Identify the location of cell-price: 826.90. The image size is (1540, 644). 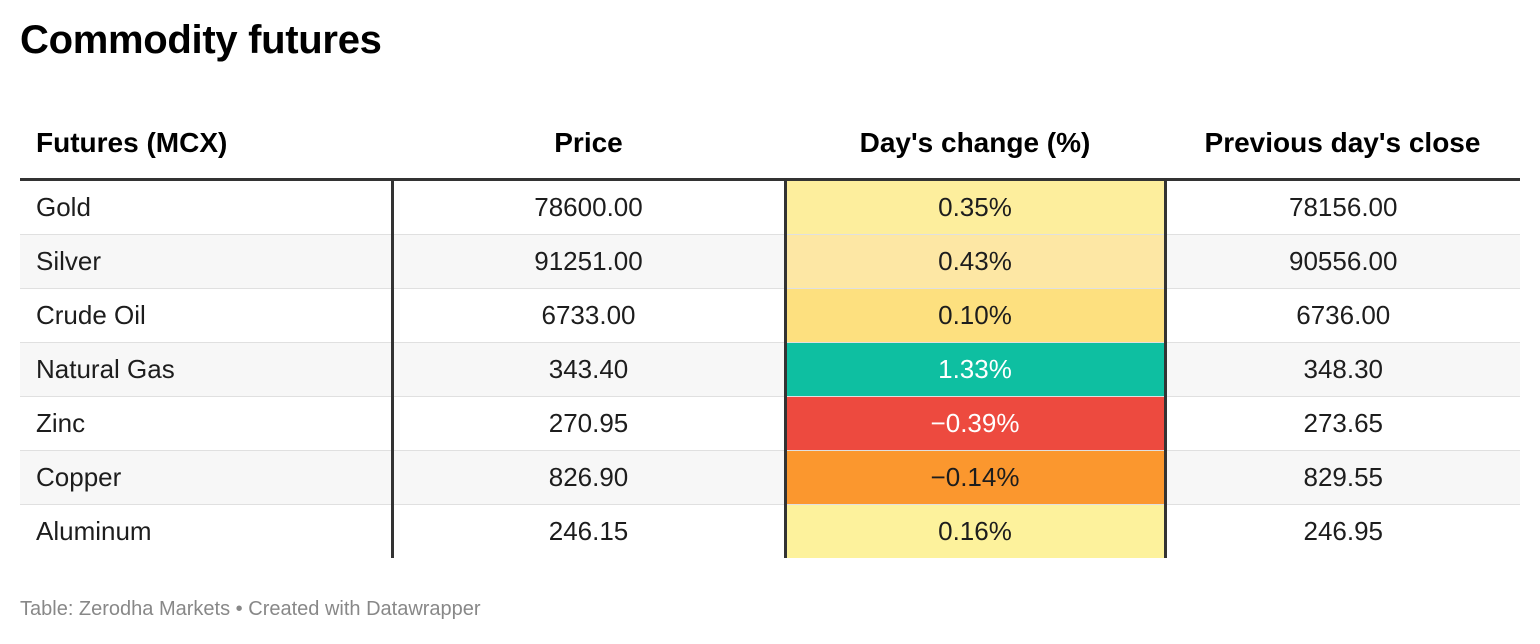
(589, 477).